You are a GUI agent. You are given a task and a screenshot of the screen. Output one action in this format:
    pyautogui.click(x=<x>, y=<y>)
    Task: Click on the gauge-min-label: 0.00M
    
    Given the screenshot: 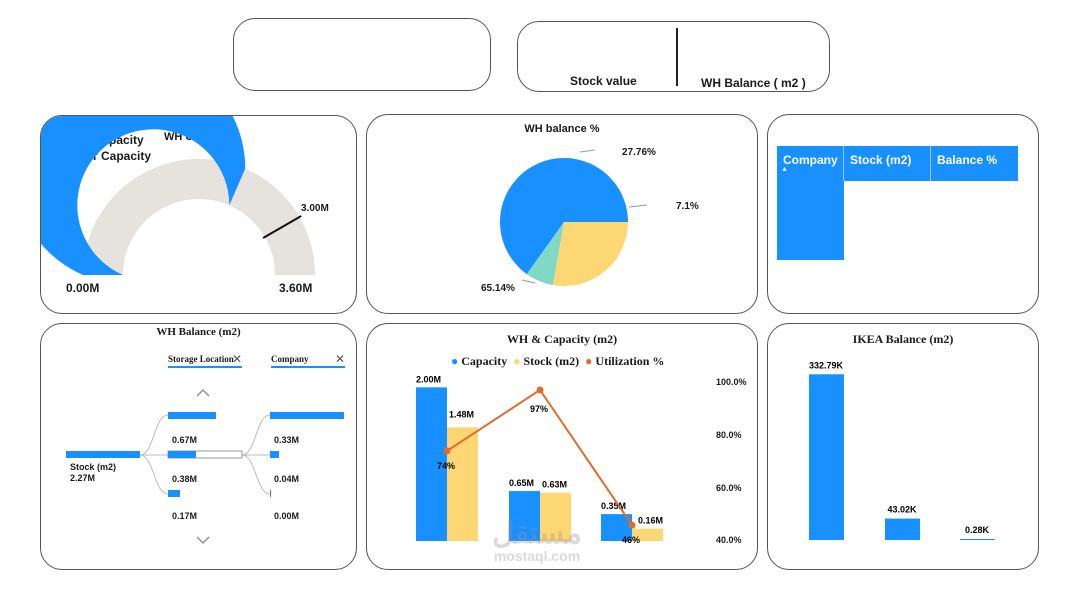 What is the action you would take?
    pyautogui.click(x=83, y=288)
    